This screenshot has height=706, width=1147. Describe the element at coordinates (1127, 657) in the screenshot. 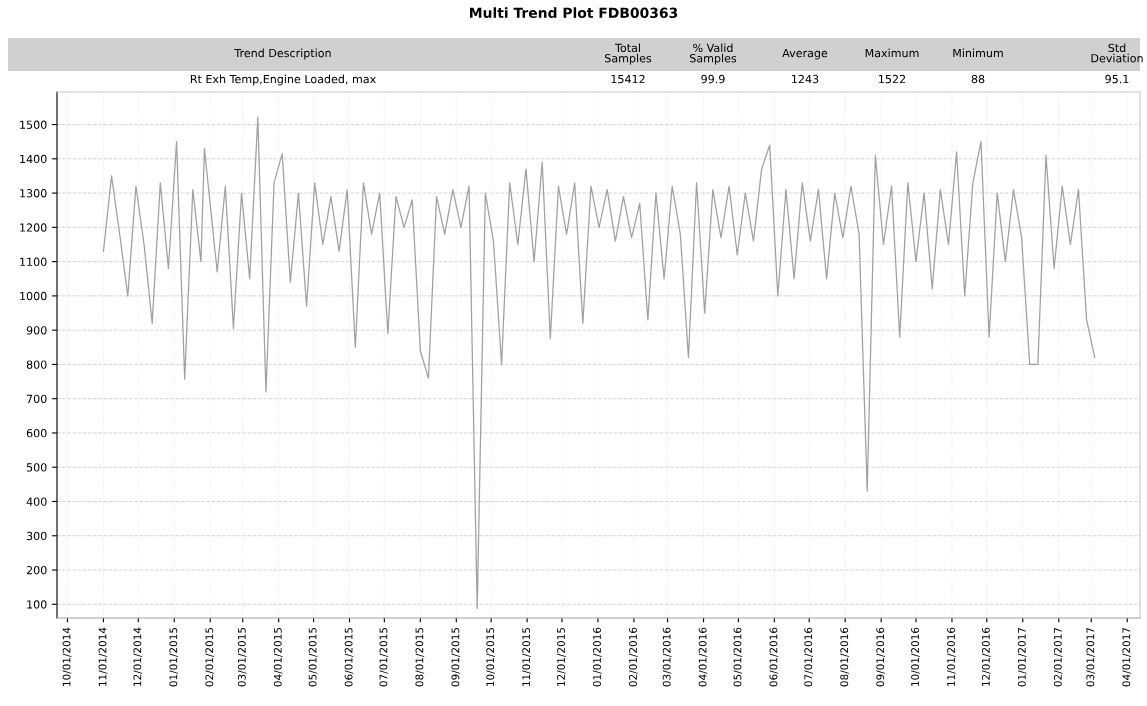

I see `x-tick-label: 04/01/2017` at that location.